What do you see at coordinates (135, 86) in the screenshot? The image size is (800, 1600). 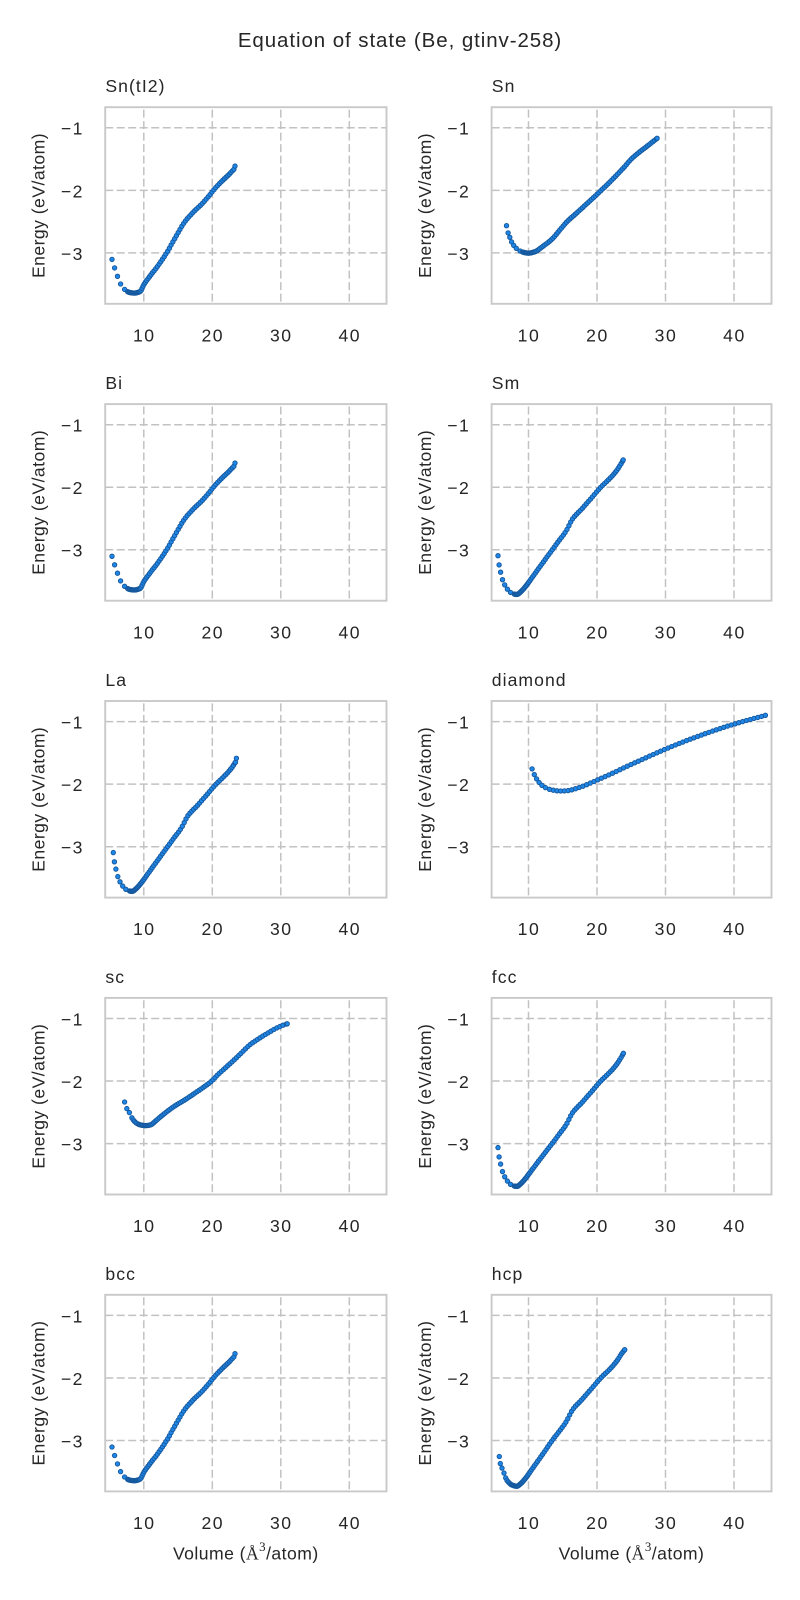 I see `svg-text: Sn(tI2)` at bounding box center [135, 86].